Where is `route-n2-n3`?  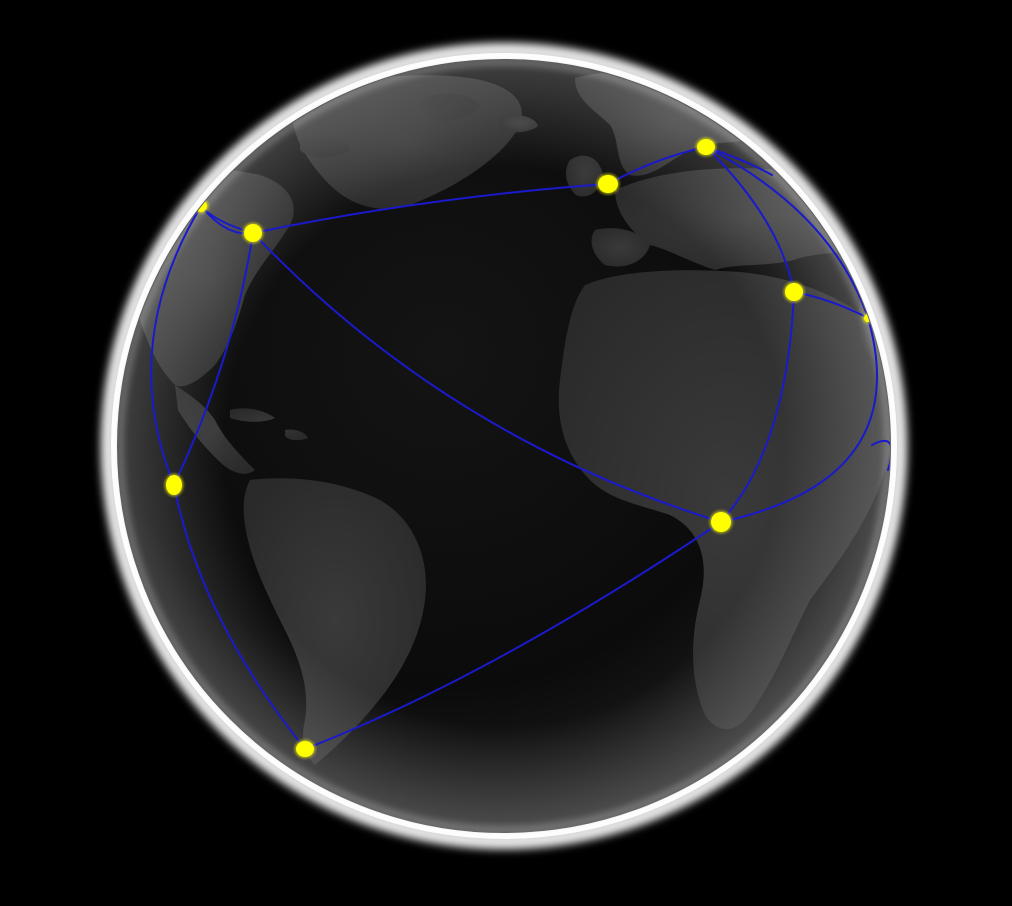 route-n2-n3 is located at coordinates (176, 345).